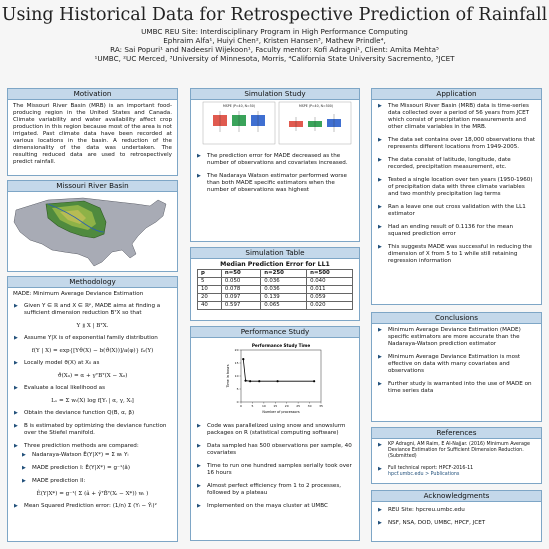  What do you see at coordinates (92, 388) in the screenshot?
I see `method-bullet: Evaluate a local likelihood as` at bounding box center [92, 388].